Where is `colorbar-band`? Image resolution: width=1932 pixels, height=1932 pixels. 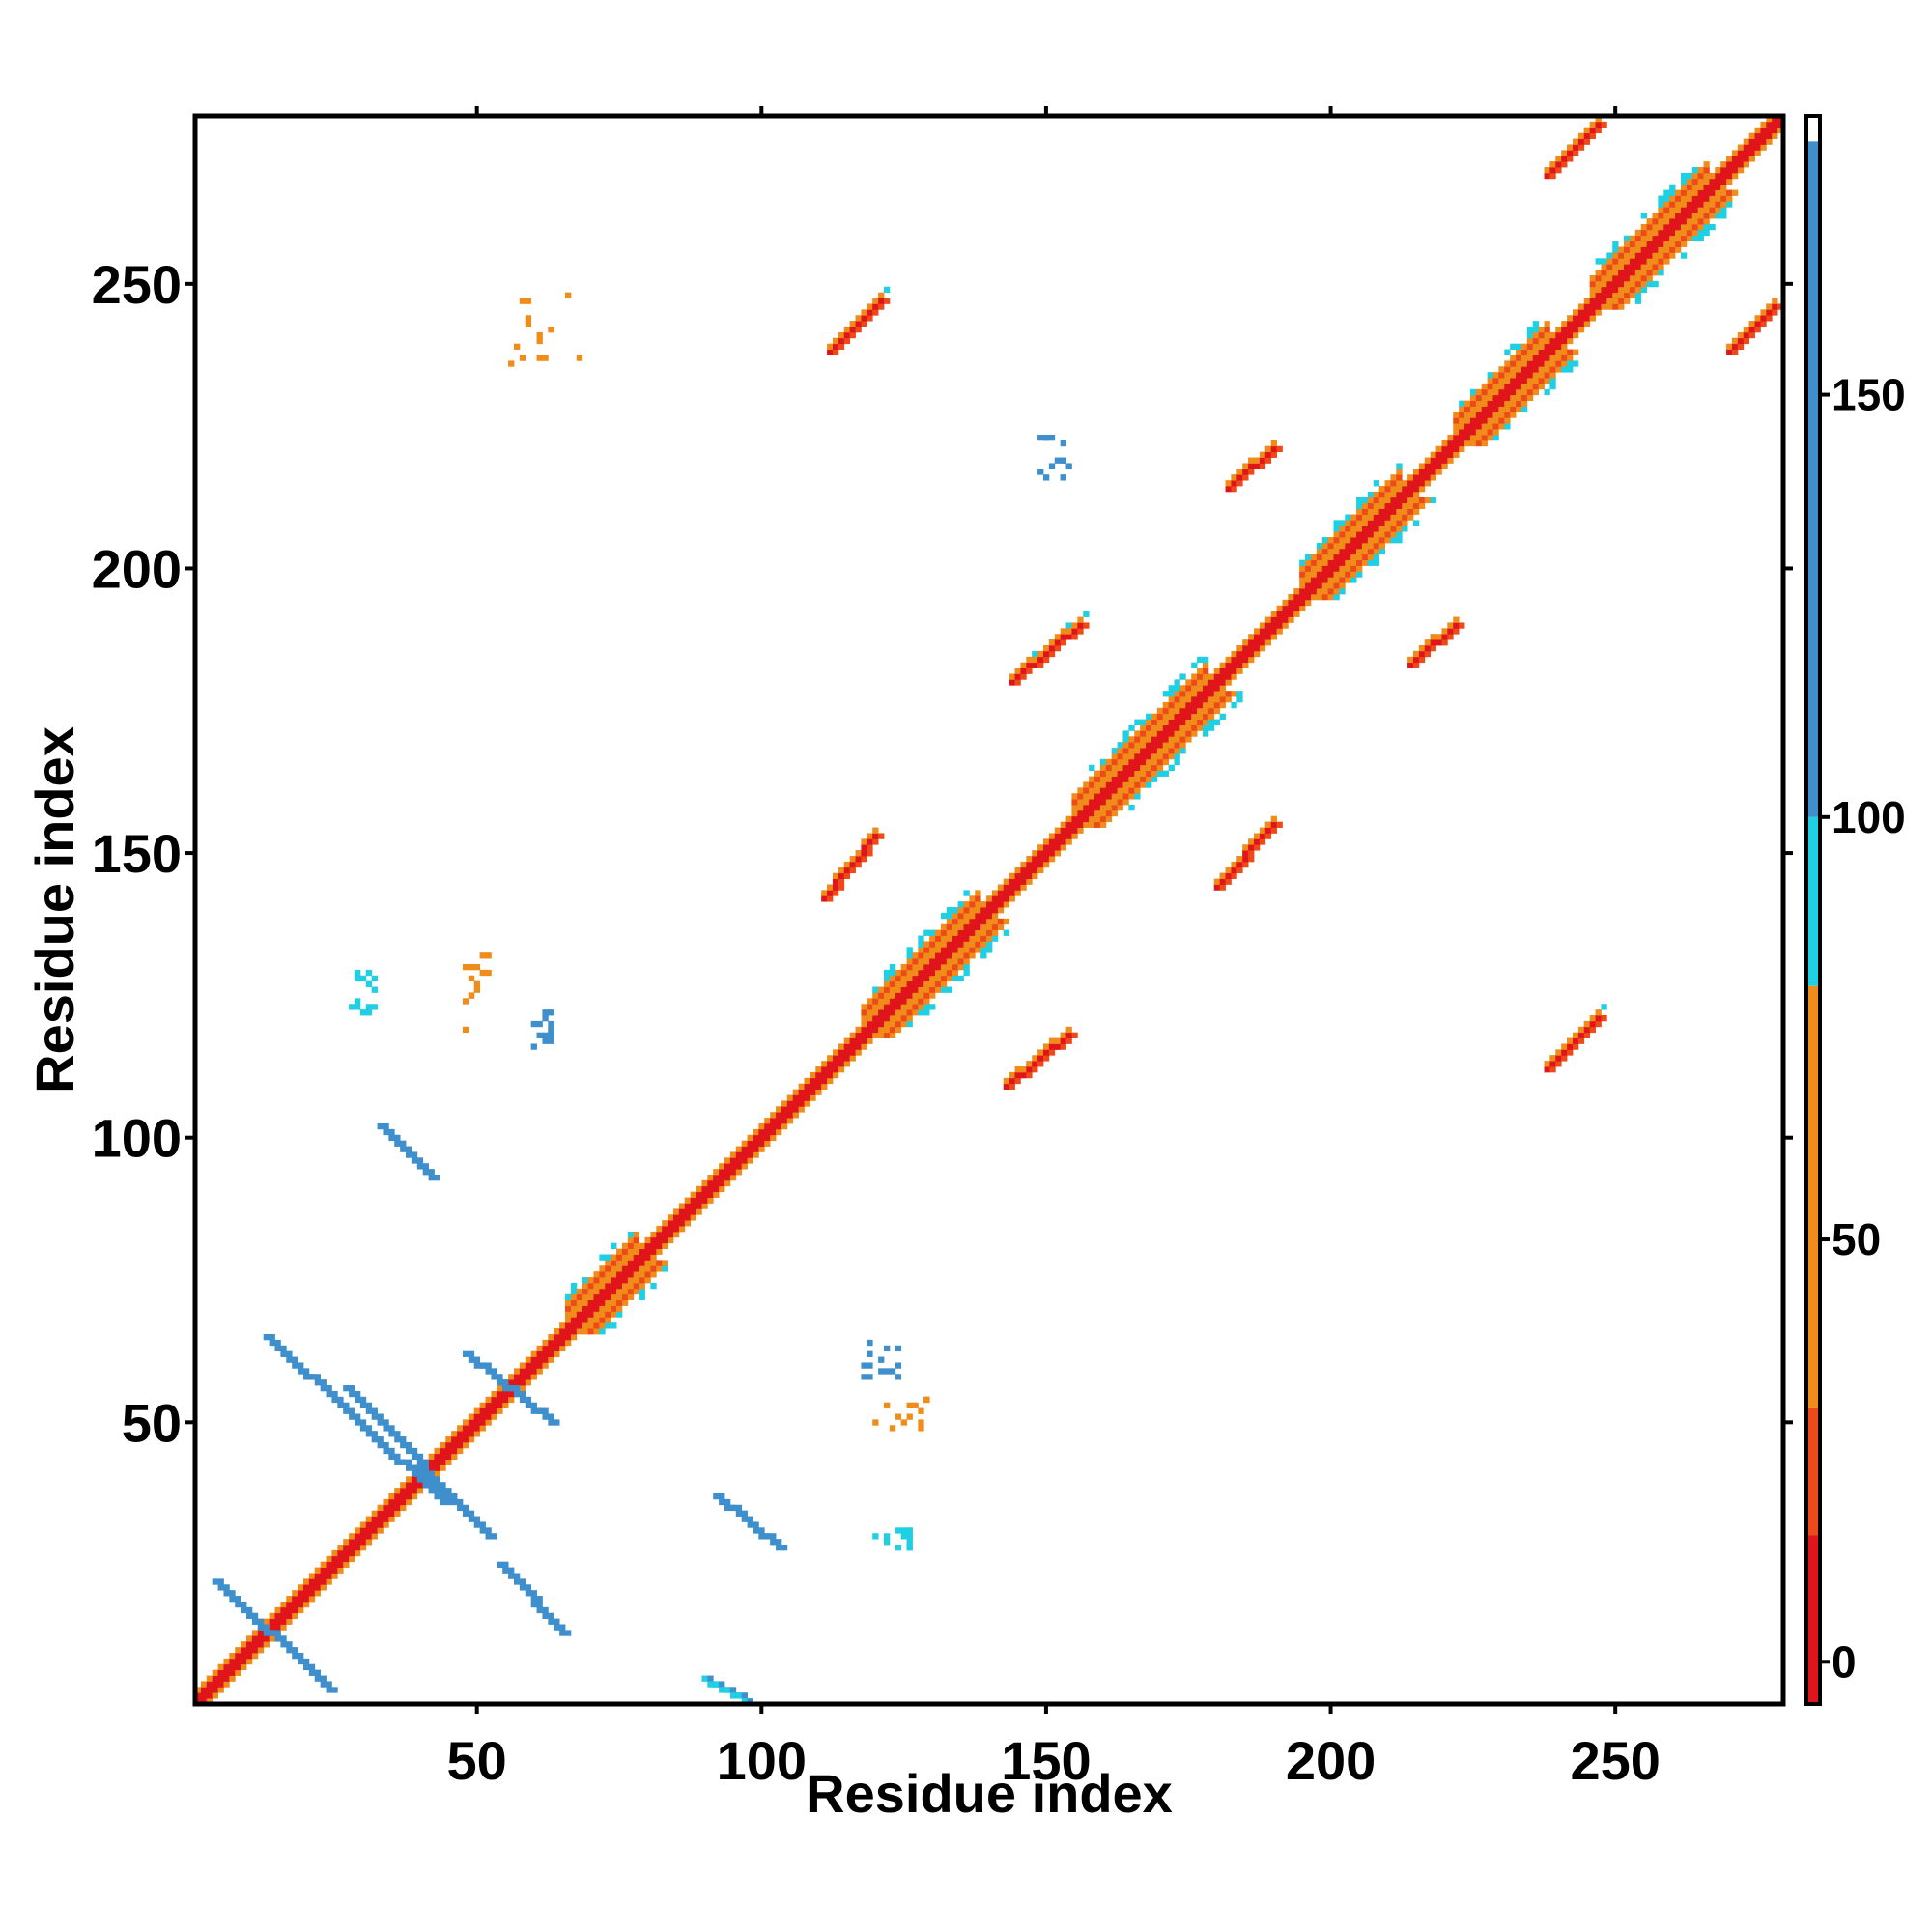 colorbar-band is located at coordinates (1813, 1196).